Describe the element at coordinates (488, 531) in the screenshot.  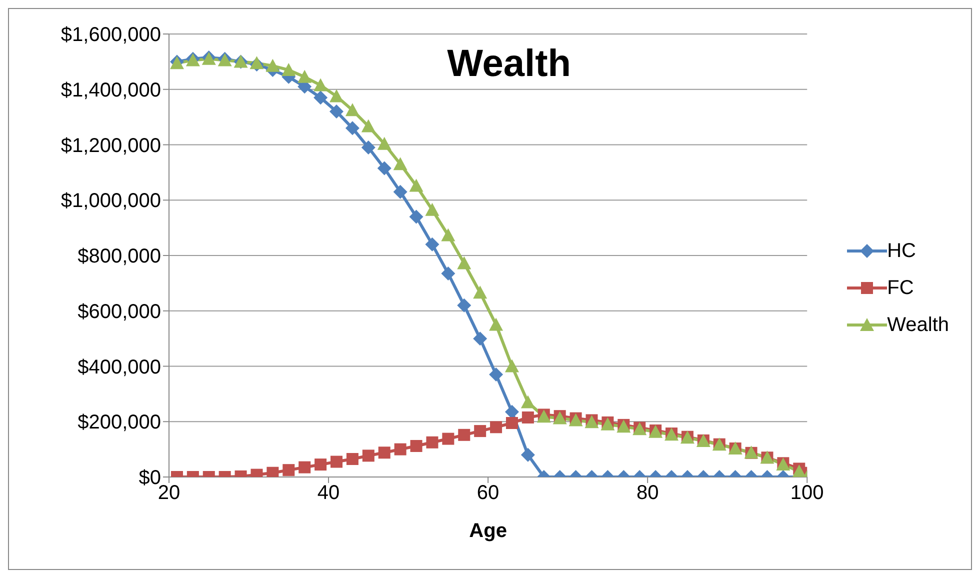
I see `x-axis-title: Age` at that location.